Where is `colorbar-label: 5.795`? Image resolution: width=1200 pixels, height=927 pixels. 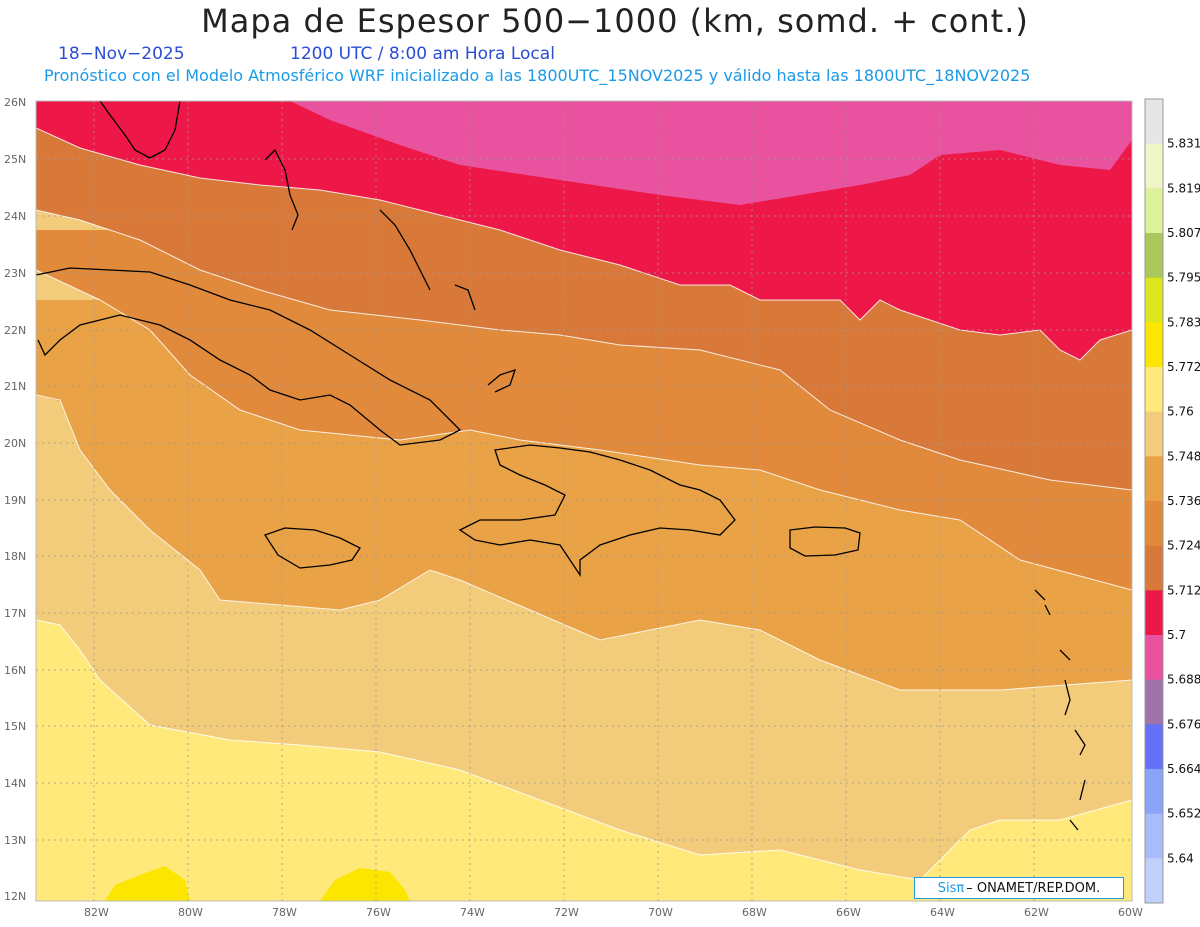
colorbar-label: 5.795 is located at coordinates (1183, 278).